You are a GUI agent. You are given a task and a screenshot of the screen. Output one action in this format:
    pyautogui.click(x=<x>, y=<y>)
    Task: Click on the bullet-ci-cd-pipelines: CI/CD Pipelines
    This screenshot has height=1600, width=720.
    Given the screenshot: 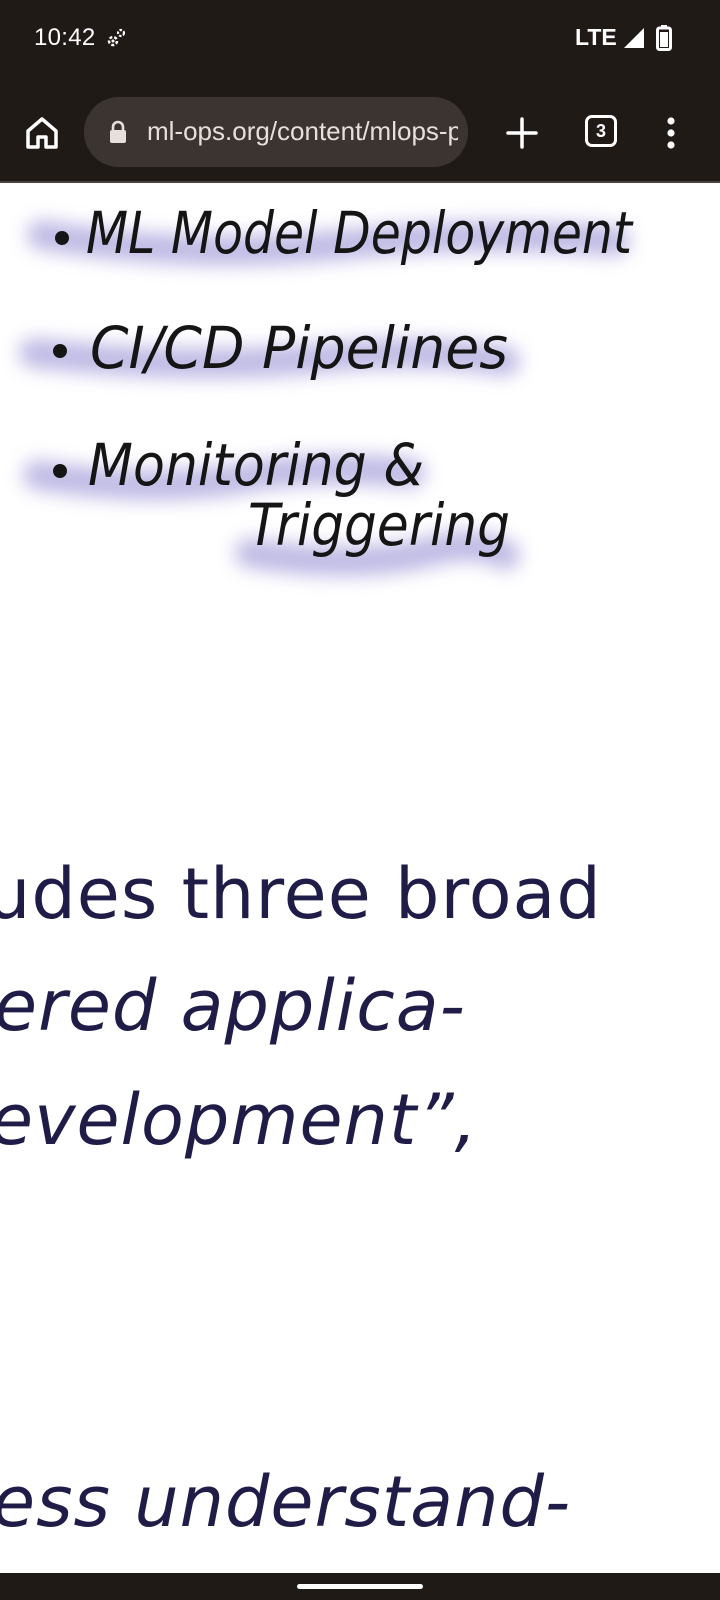 What is the action you would take?
    pyautogui.click(x=299, y=348)
    